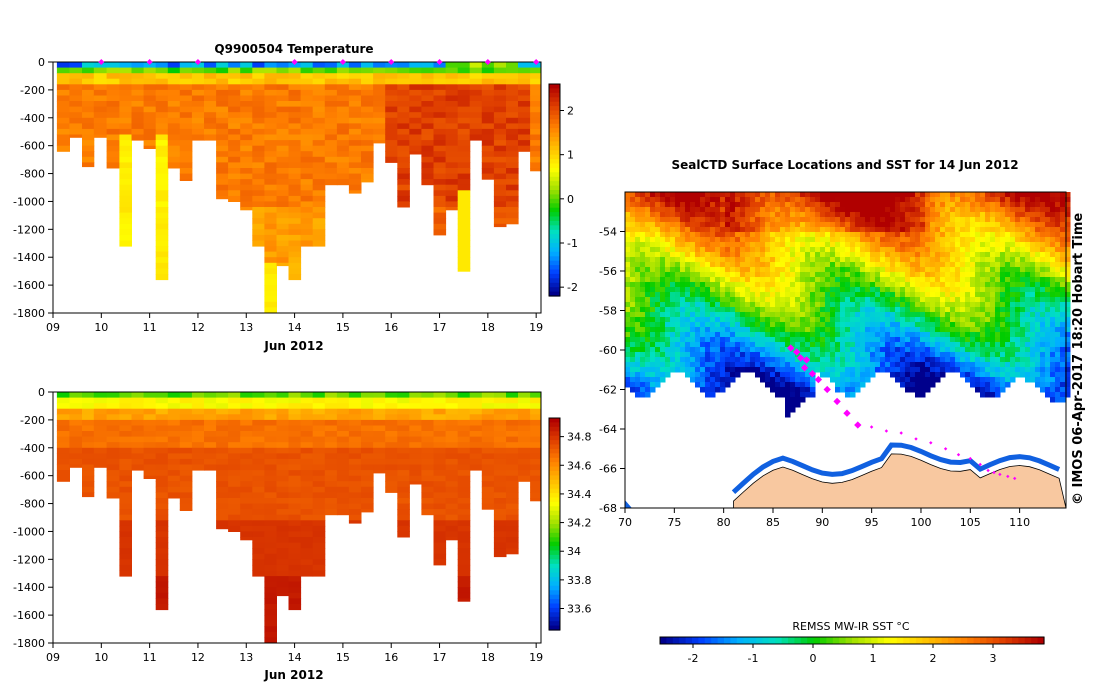 Image resolution: width=1099 pixels, height=700 pixels. I want to click on salinity-y-tick-label: -1000, so click(29, 531).